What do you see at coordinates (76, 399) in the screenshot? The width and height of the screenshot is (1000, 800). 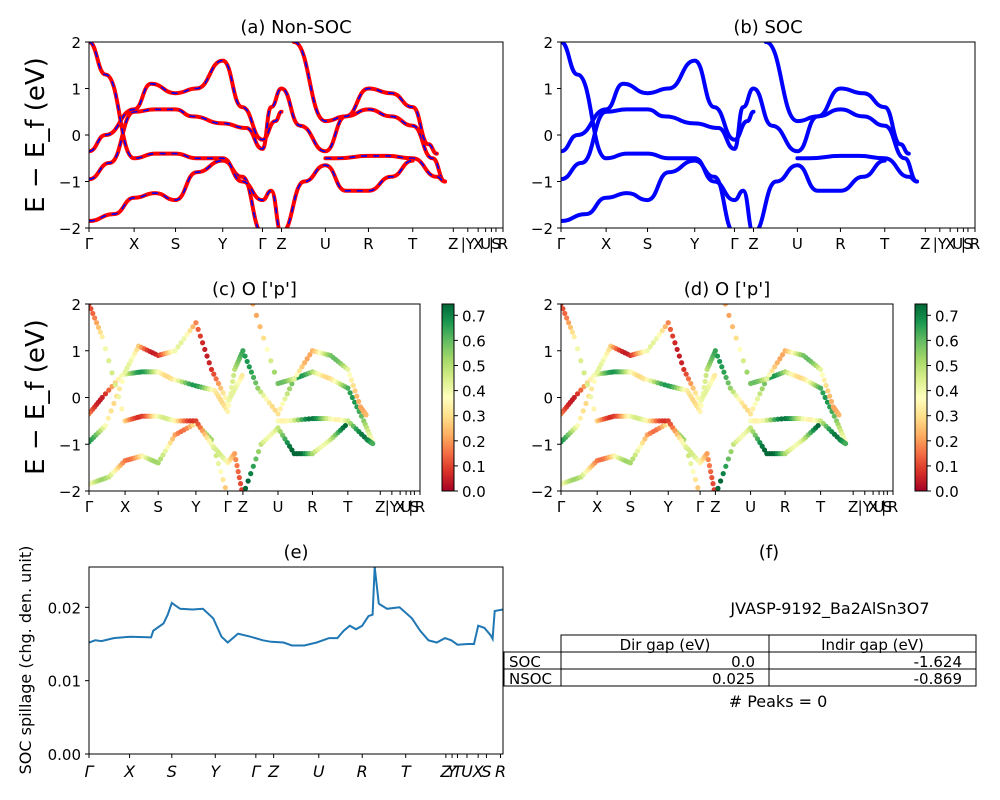 I see `y-tick-label-c: 0` at bounding box center [76, 399].